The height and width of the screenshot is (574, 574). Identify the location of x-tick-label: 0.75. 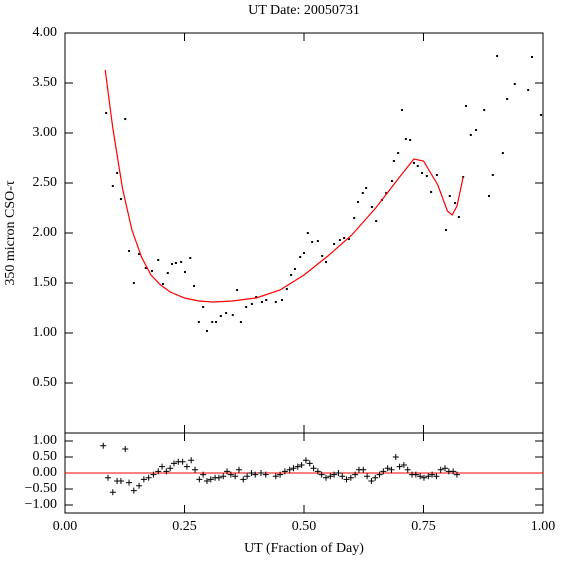
(423, 526).